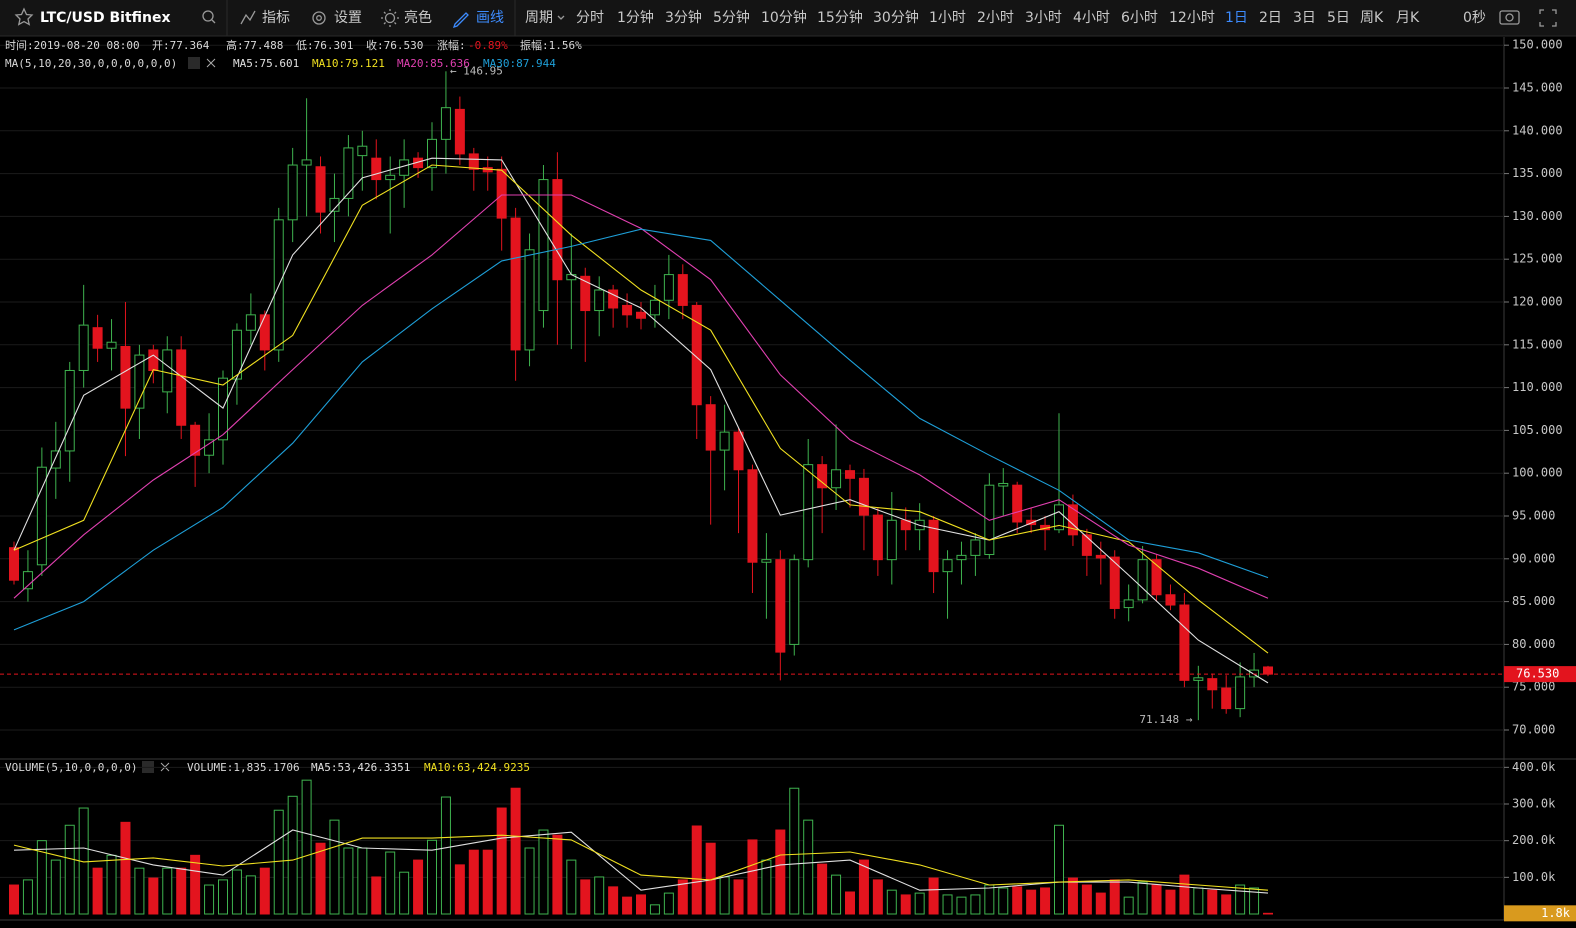 This screenshot has width=1576, height=928. Describe the element at coordinates (360, 767) in the screenshot. I see `legend-item: MA5:53,426.3351` at that location.